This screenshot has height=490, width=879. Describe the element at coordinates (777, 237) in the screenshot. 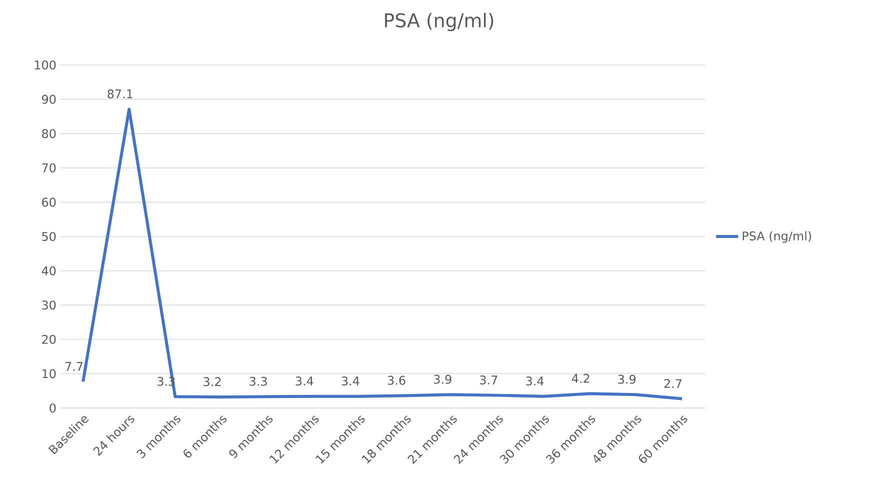

I see `legend-label: PSA (ng/ml)` at that location.